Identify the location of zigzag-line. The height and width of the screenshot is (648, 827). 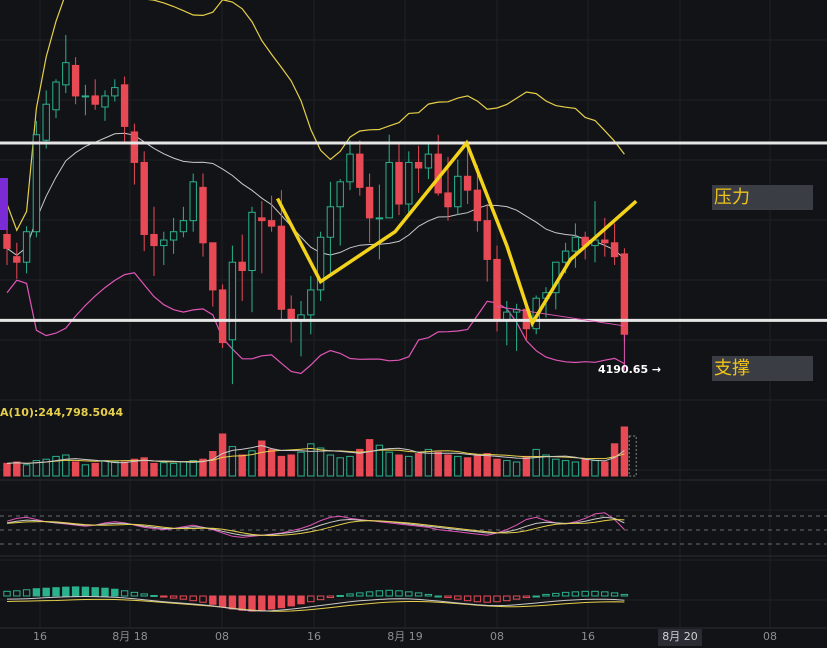
(456, 233).